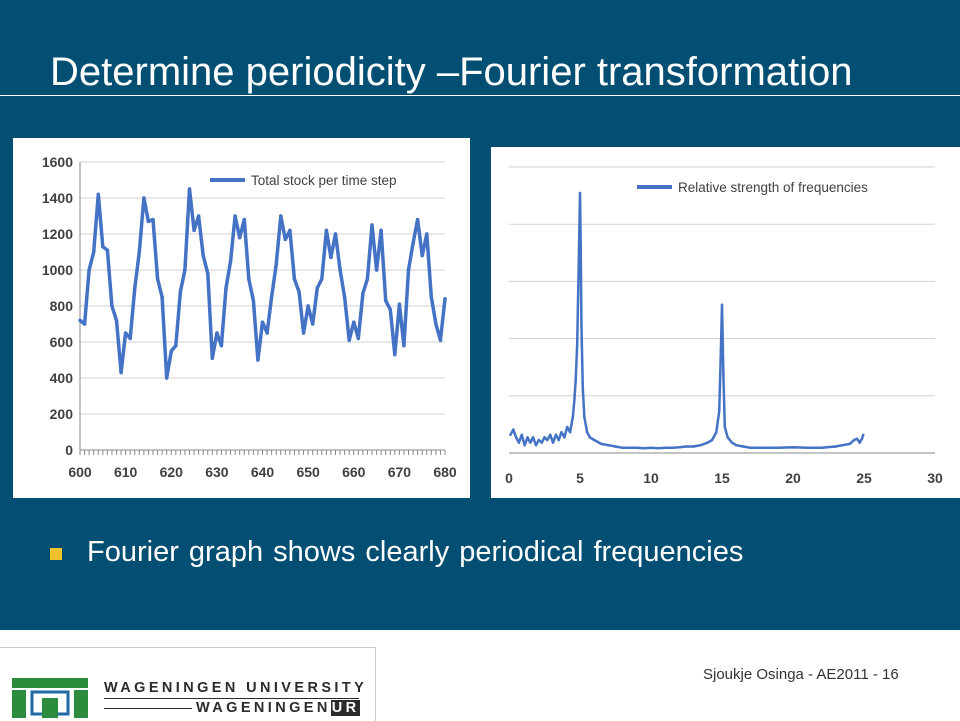 The image size is (960, 721). What do you see at coordinates (509, 478) in the screenshot?
I see `x-tick-label: 0` at bounding box center [509, 478].